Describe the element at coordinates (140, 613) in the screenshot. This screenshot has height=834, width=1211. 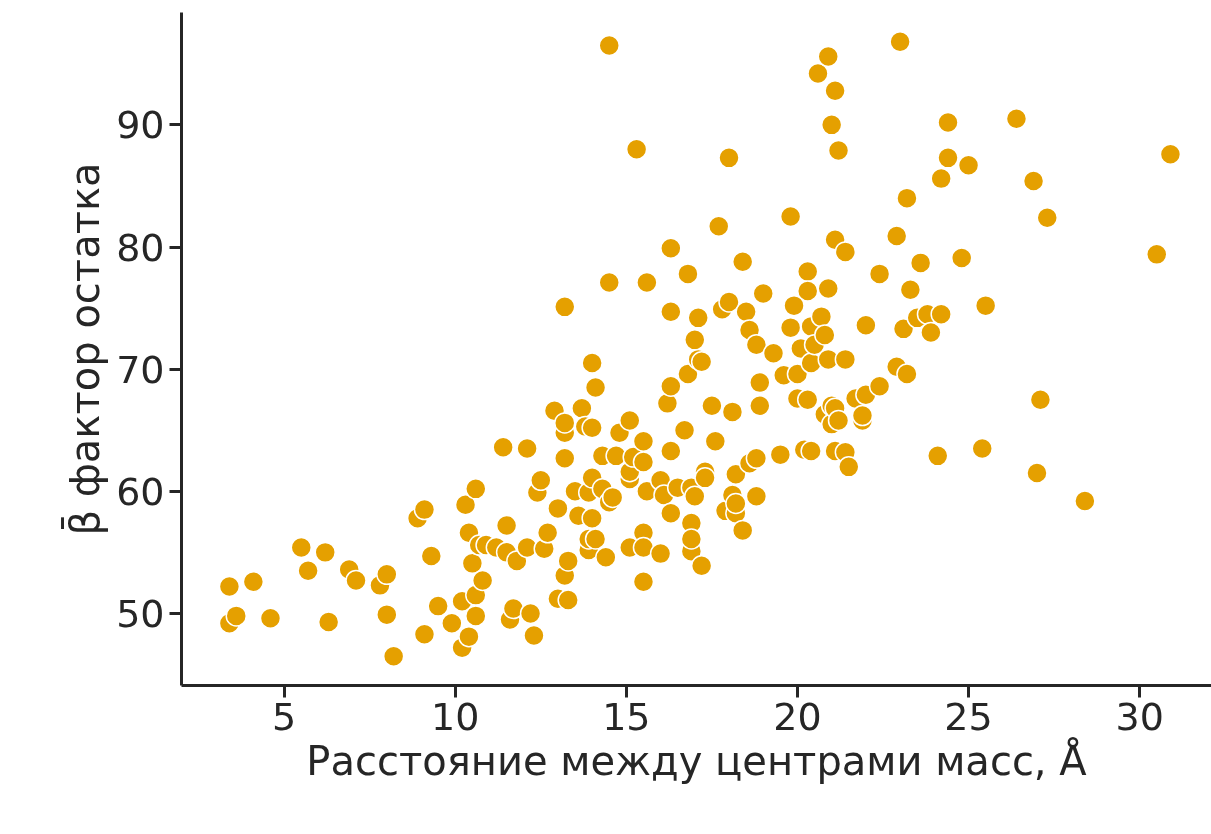
I see `y-tick-label: 50` at that location.